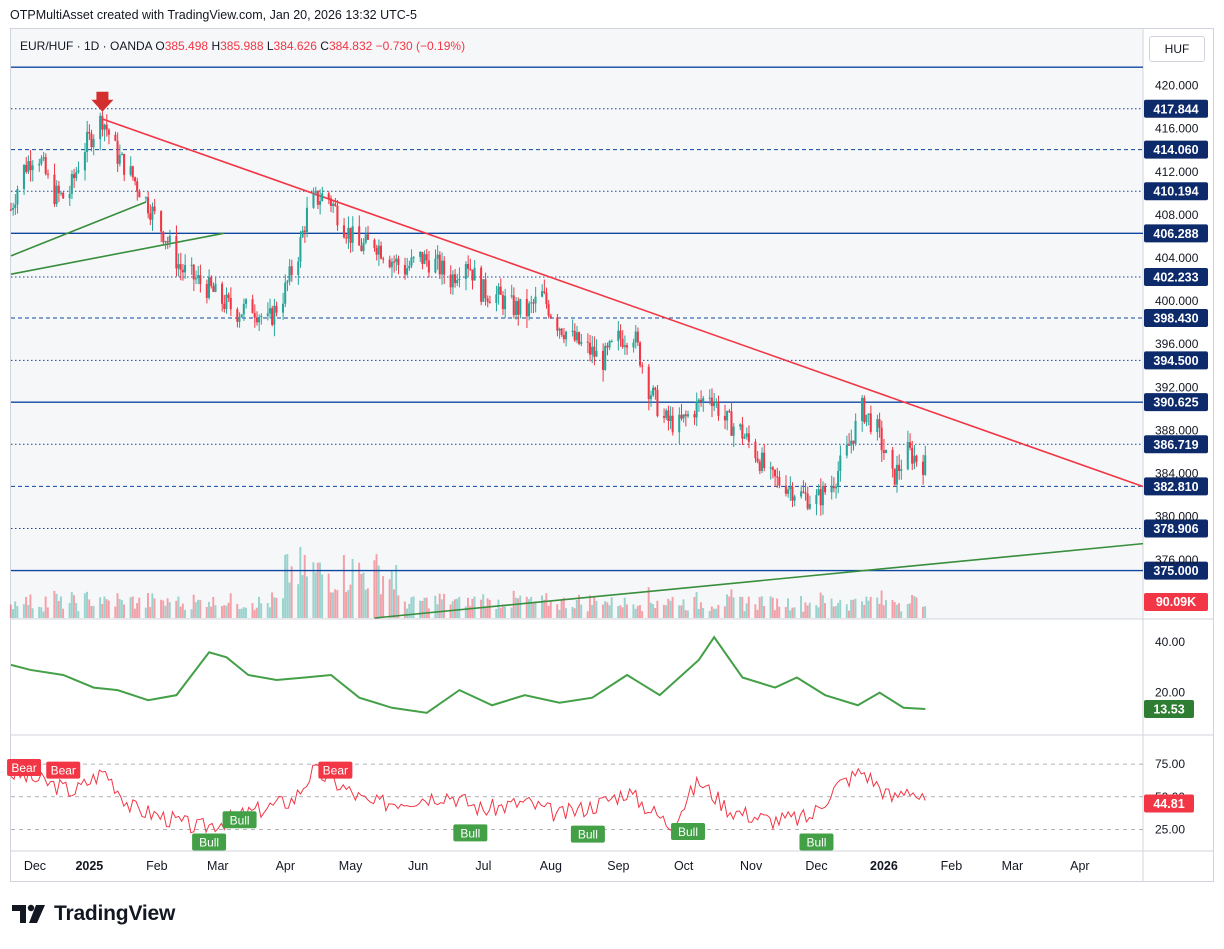 The image size is (1224, 949). I want to click on bear-signal-label: Bear, so click(63, 771).